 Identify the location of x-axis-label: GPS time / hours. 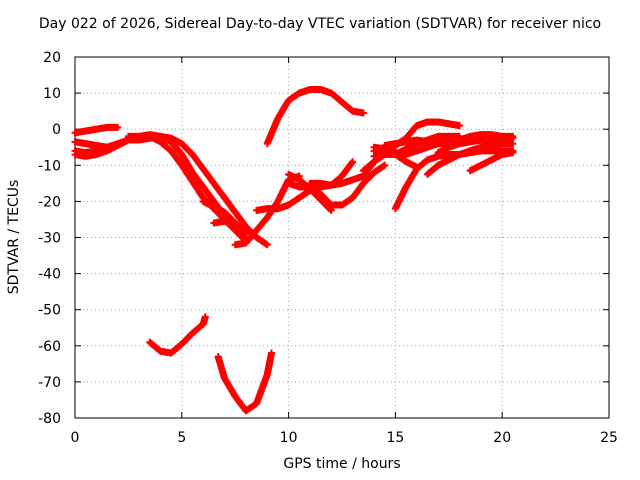
(342, 464).